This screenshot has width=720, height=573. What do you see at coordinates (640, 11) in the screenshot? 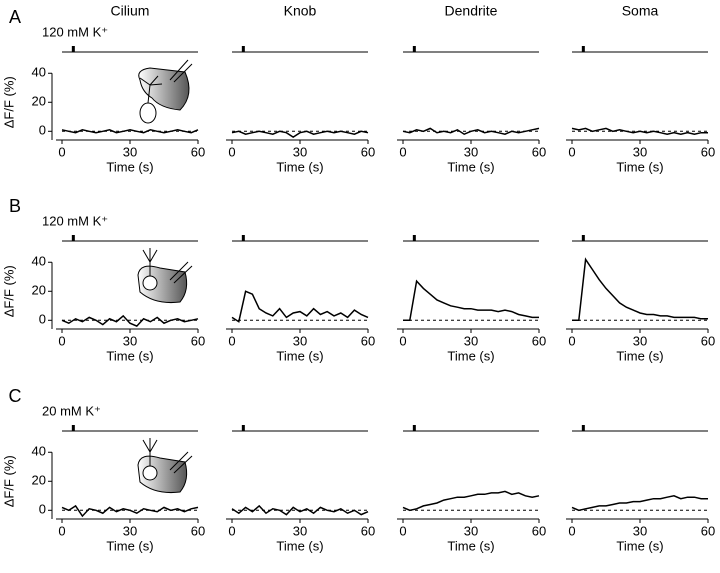
I see `column-title: Soma` at bounding box center [640, 11].